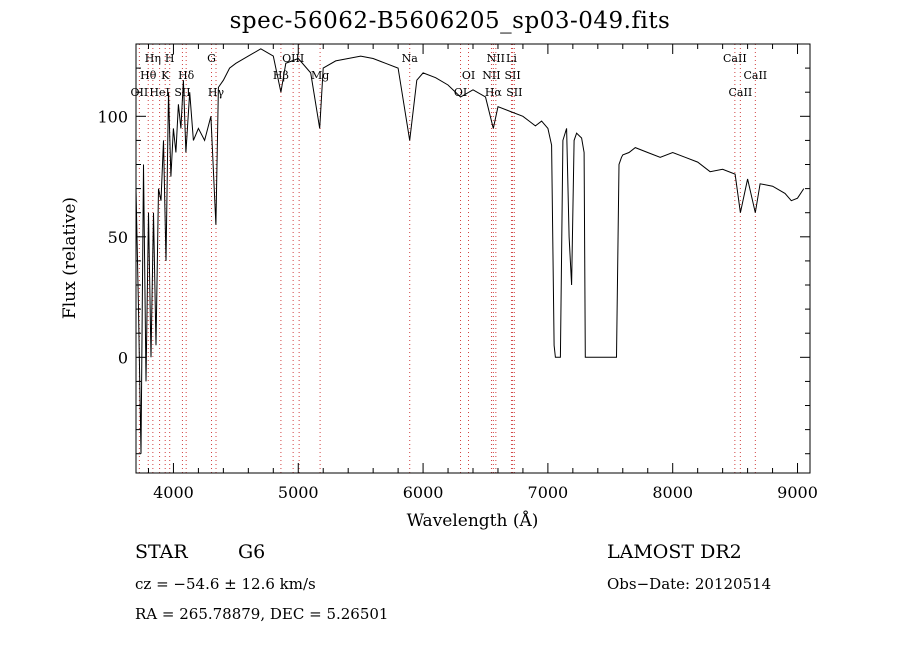  I want to click on spectral-line-label: Hδ, so click(186, 75).